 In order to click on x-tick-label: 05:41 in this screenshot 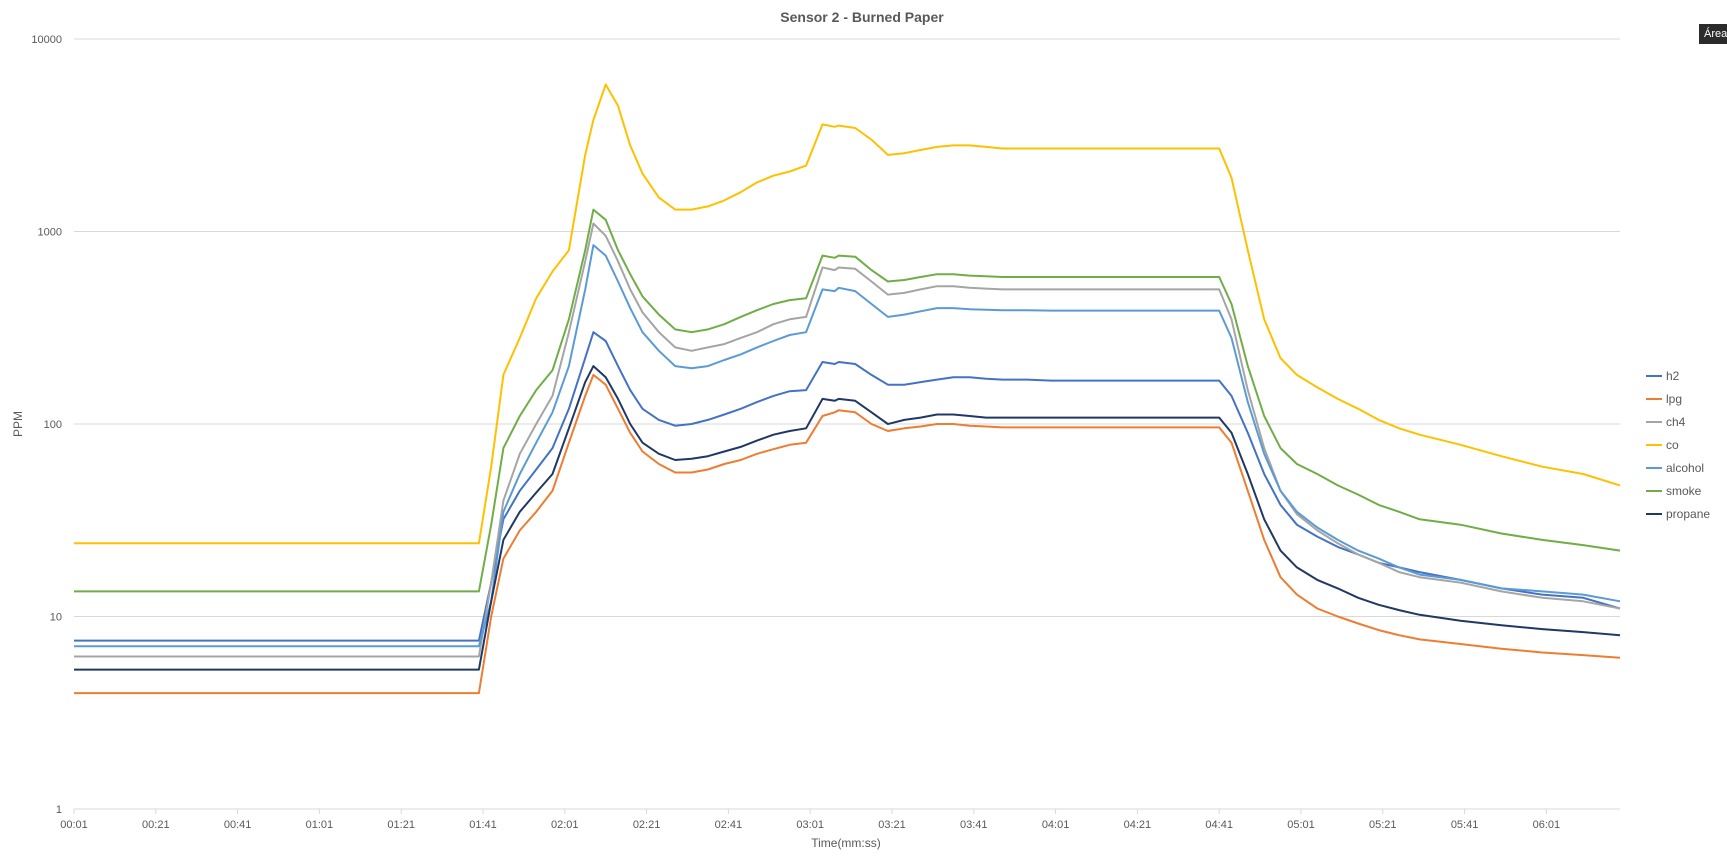, I will do `click(1465, 825)`.